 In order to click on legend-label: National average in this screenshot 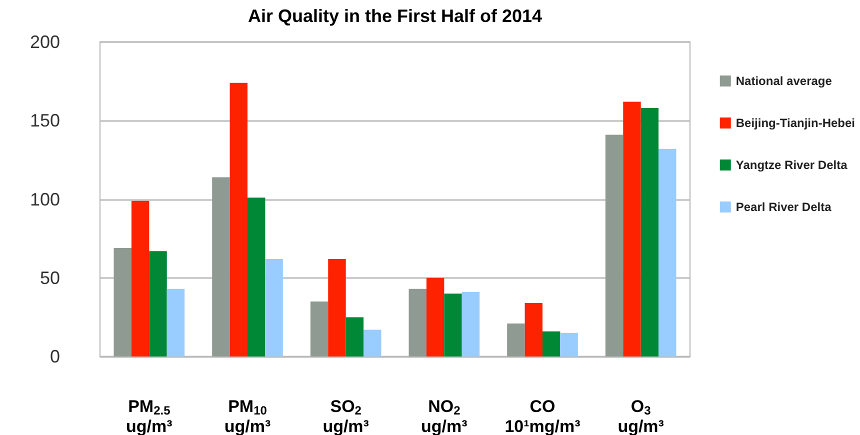, I will do `click(784, 81)`.